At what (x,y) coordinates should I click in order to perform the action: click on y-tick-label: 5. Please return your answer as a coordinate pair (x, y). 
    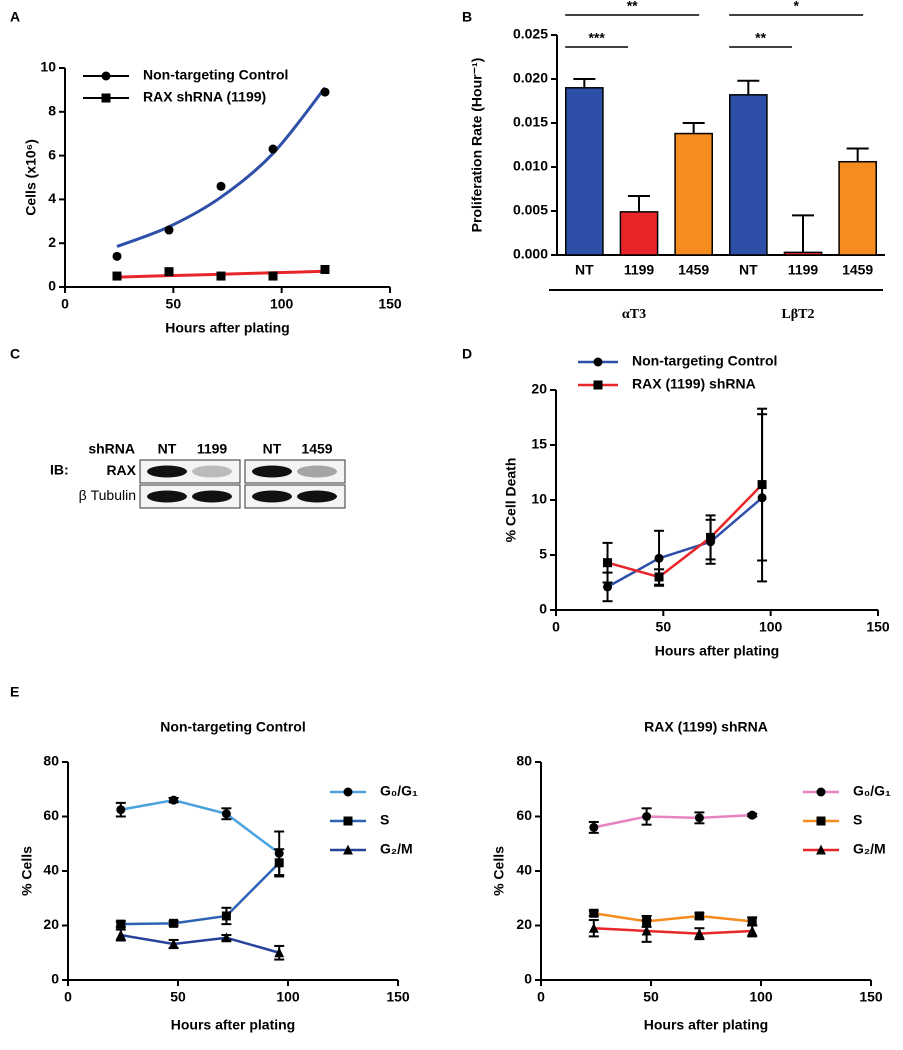
    Looking at the image, I should click on (543, 554).